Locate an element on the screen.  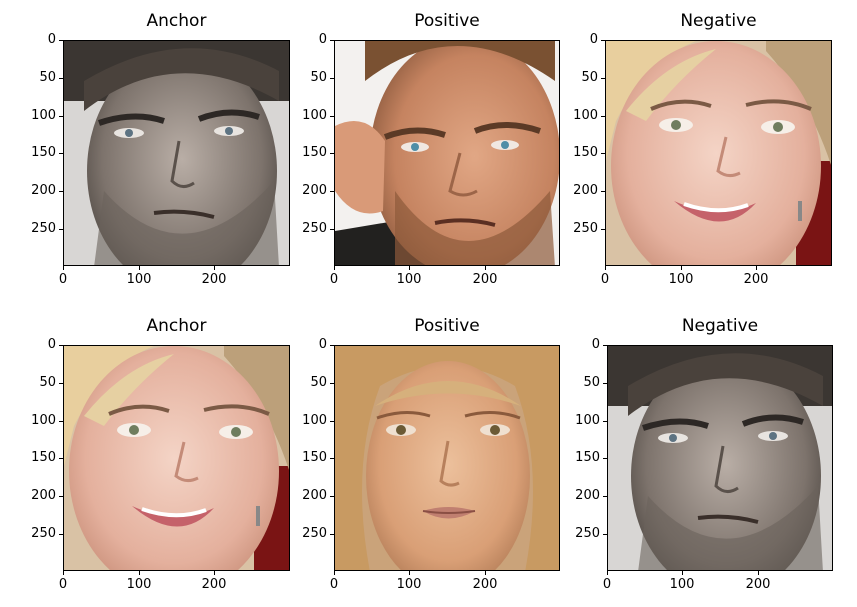
panel-5: Positive 0 50 100 150 200 250 0 100 200 is located at coordinates (431, 454).